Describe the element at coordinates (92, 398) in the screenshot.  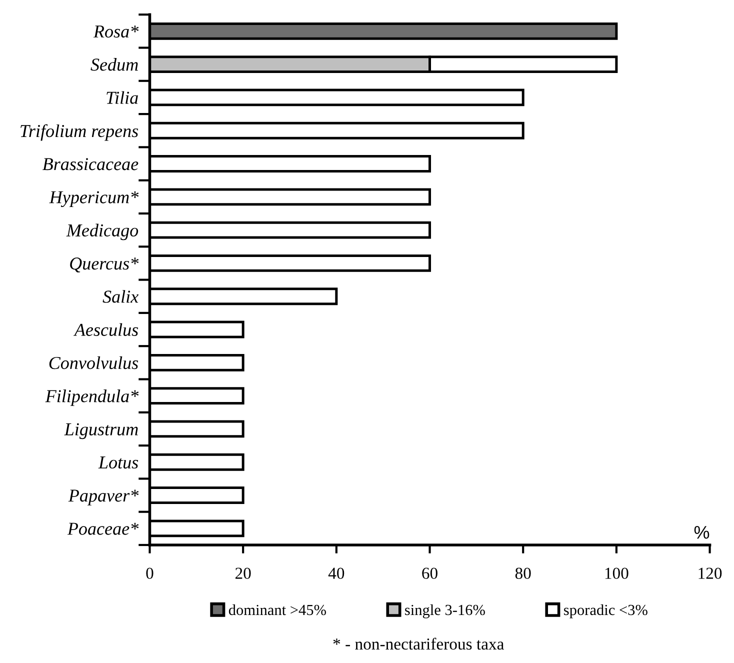
I see `y-tick-label: Filipendula*` at that location.